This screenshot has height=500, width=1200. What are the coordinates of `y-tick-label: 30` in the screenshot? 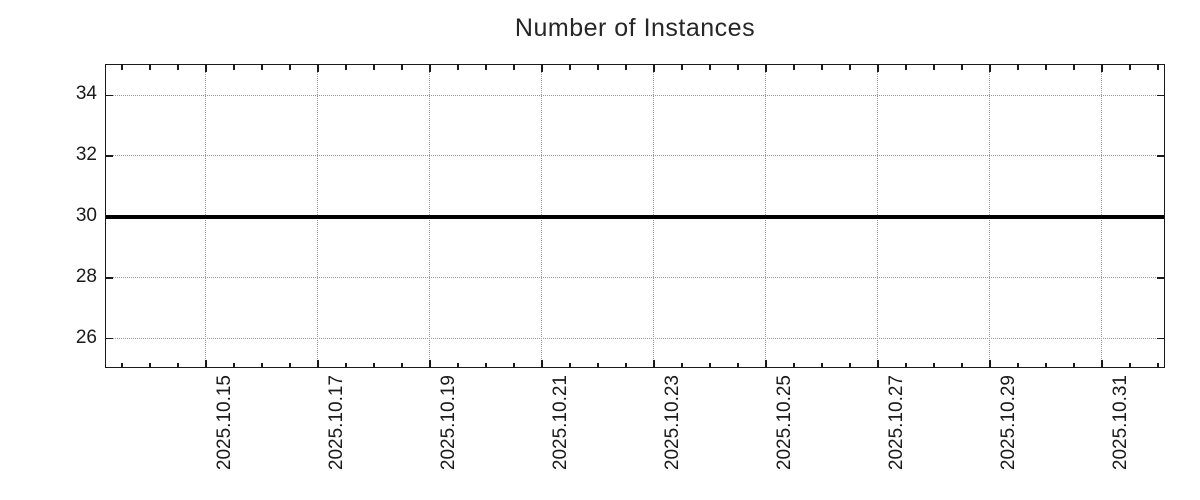 It's located at (86, 215).